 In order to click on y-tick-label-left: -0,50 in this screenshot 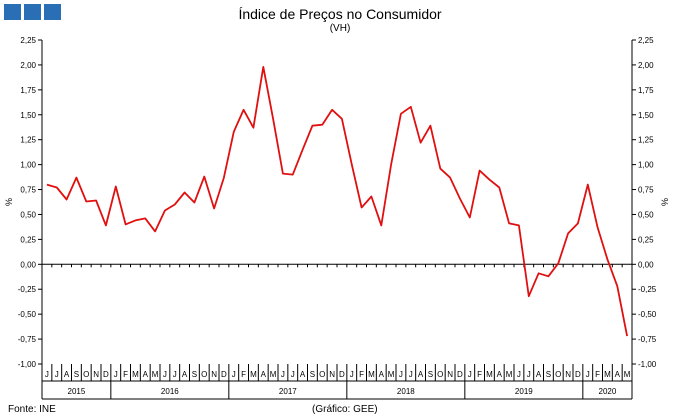, I will do `click(27, 314)`.